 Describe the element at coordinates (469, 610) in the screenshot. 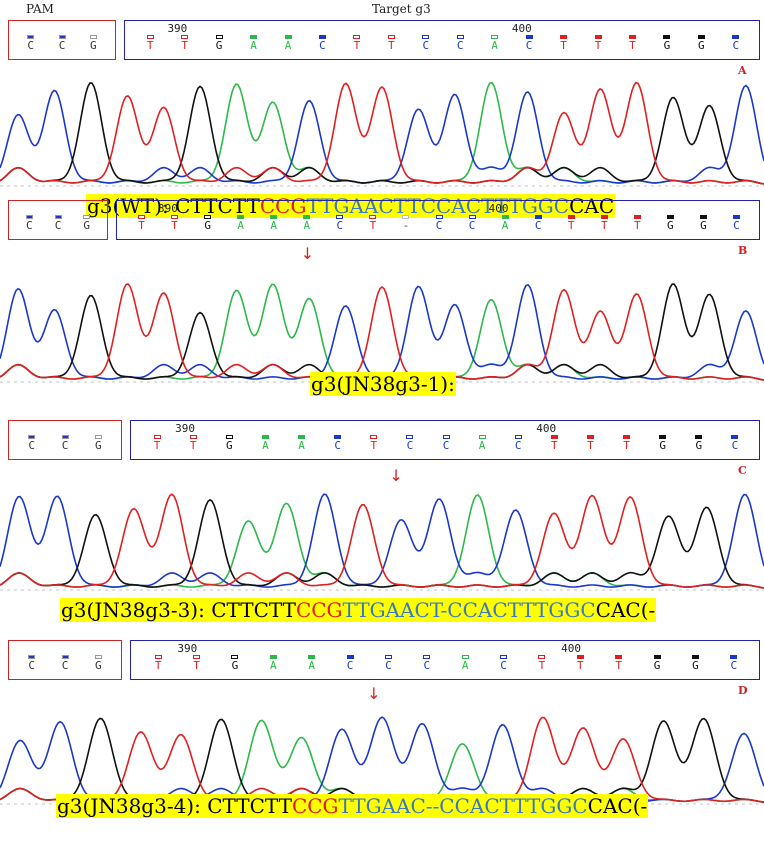

I see `sequence-part3: TTGAACT-CCACTTTGGC` at that location.